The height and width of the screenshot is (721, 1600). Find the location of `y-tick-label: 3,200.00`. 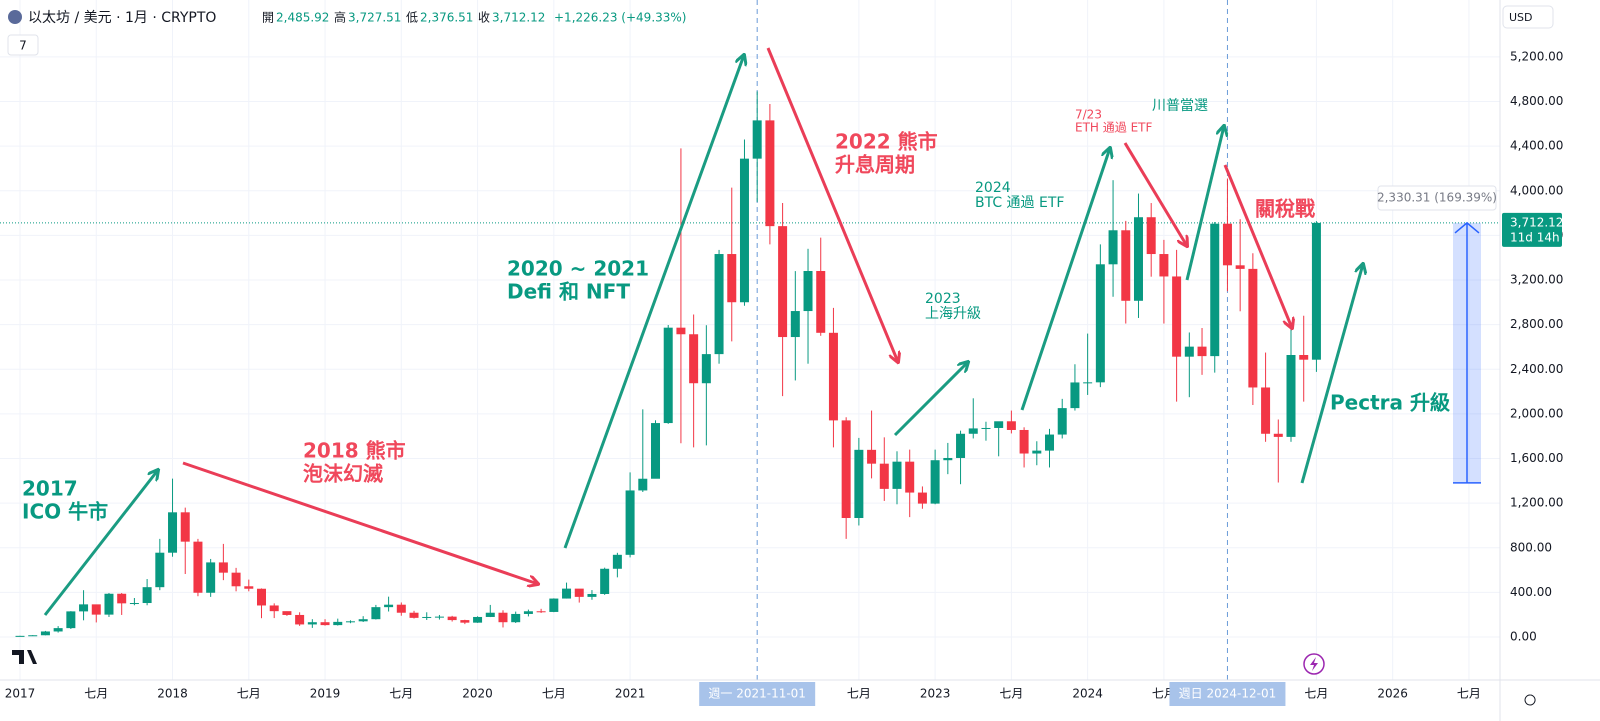

y-tick-label: 3,200.00 is located at coordinates (1536, 280).